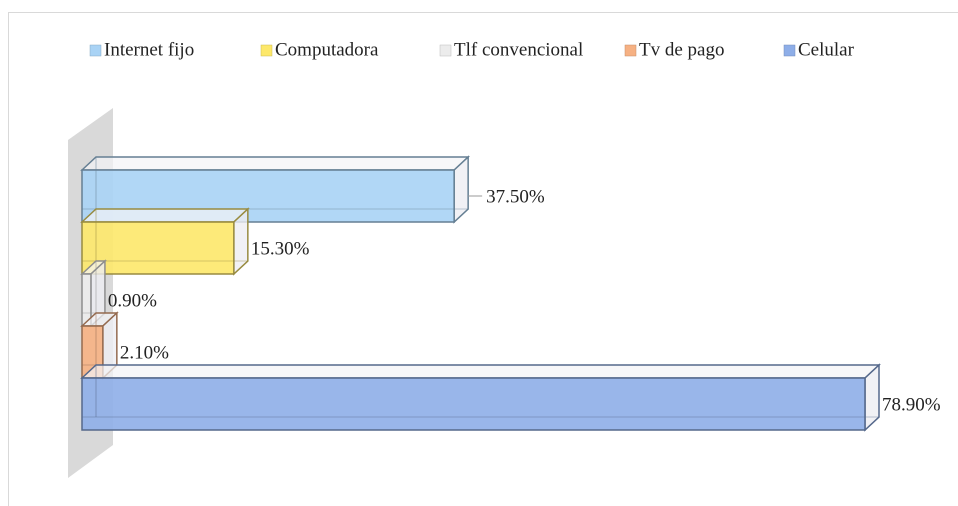 This screenshot has height=506, width=958. What do you see at coordinates (911, 404) in the screenshot?
I see `data-label: 78.90%` at bounding box center [911, 404].